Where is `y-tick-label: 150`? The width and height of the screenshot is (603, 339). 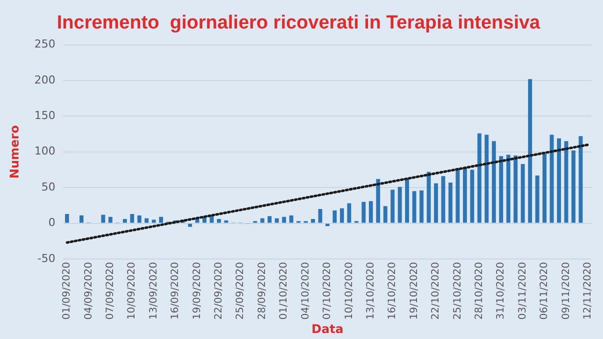 y-tick-label: 150 is located at coordinates (45, 115).